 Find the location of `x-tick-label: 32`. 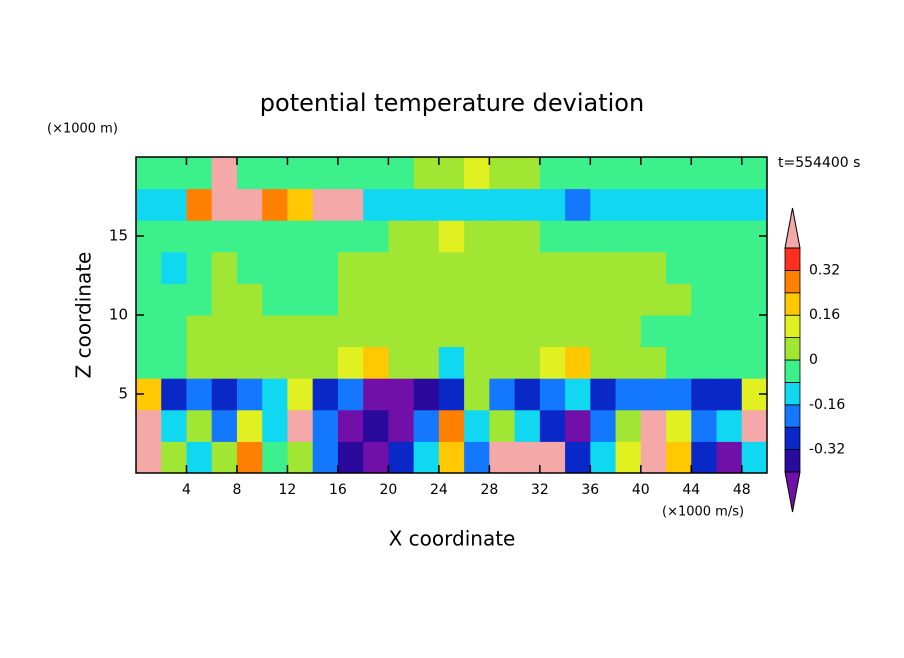

x-tick-label: 32 is located at coordinates (540, 490).